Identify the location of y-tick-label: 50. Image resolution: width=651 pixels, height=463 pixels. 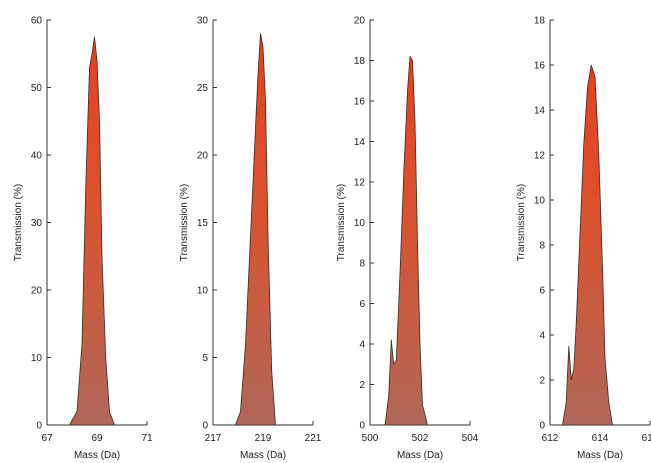
(37, 88).